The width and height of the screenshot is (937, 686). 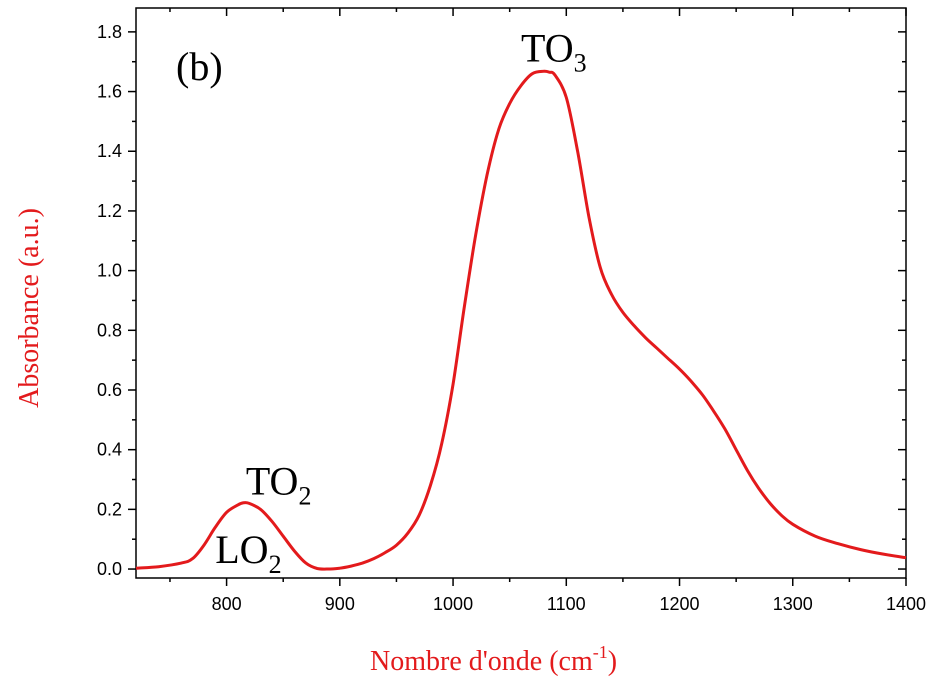 I want to click on panel-label: (b), so click(x=199, y=66).